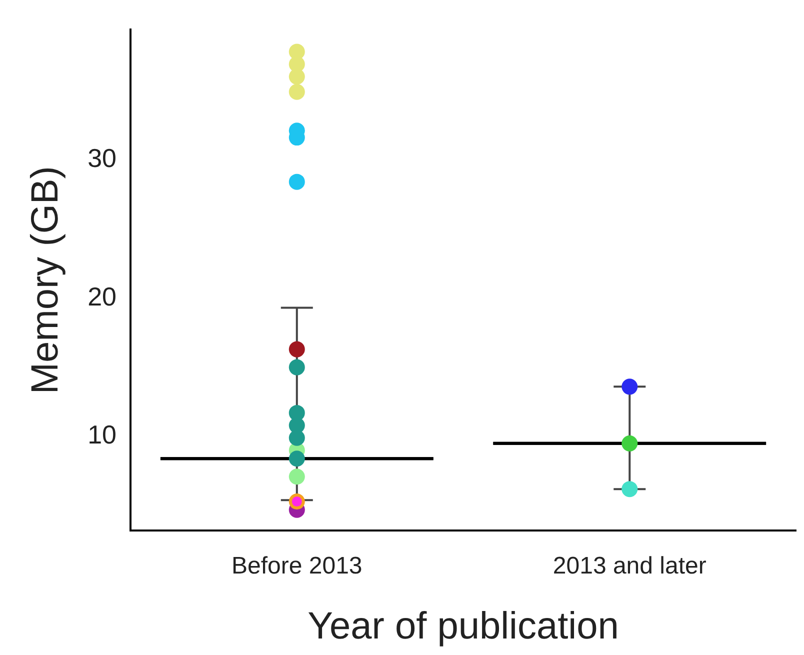  Describe the element at coordinates (629, 566) in the screenshot. I see `x-tick-label: 2013 and later` at that location.